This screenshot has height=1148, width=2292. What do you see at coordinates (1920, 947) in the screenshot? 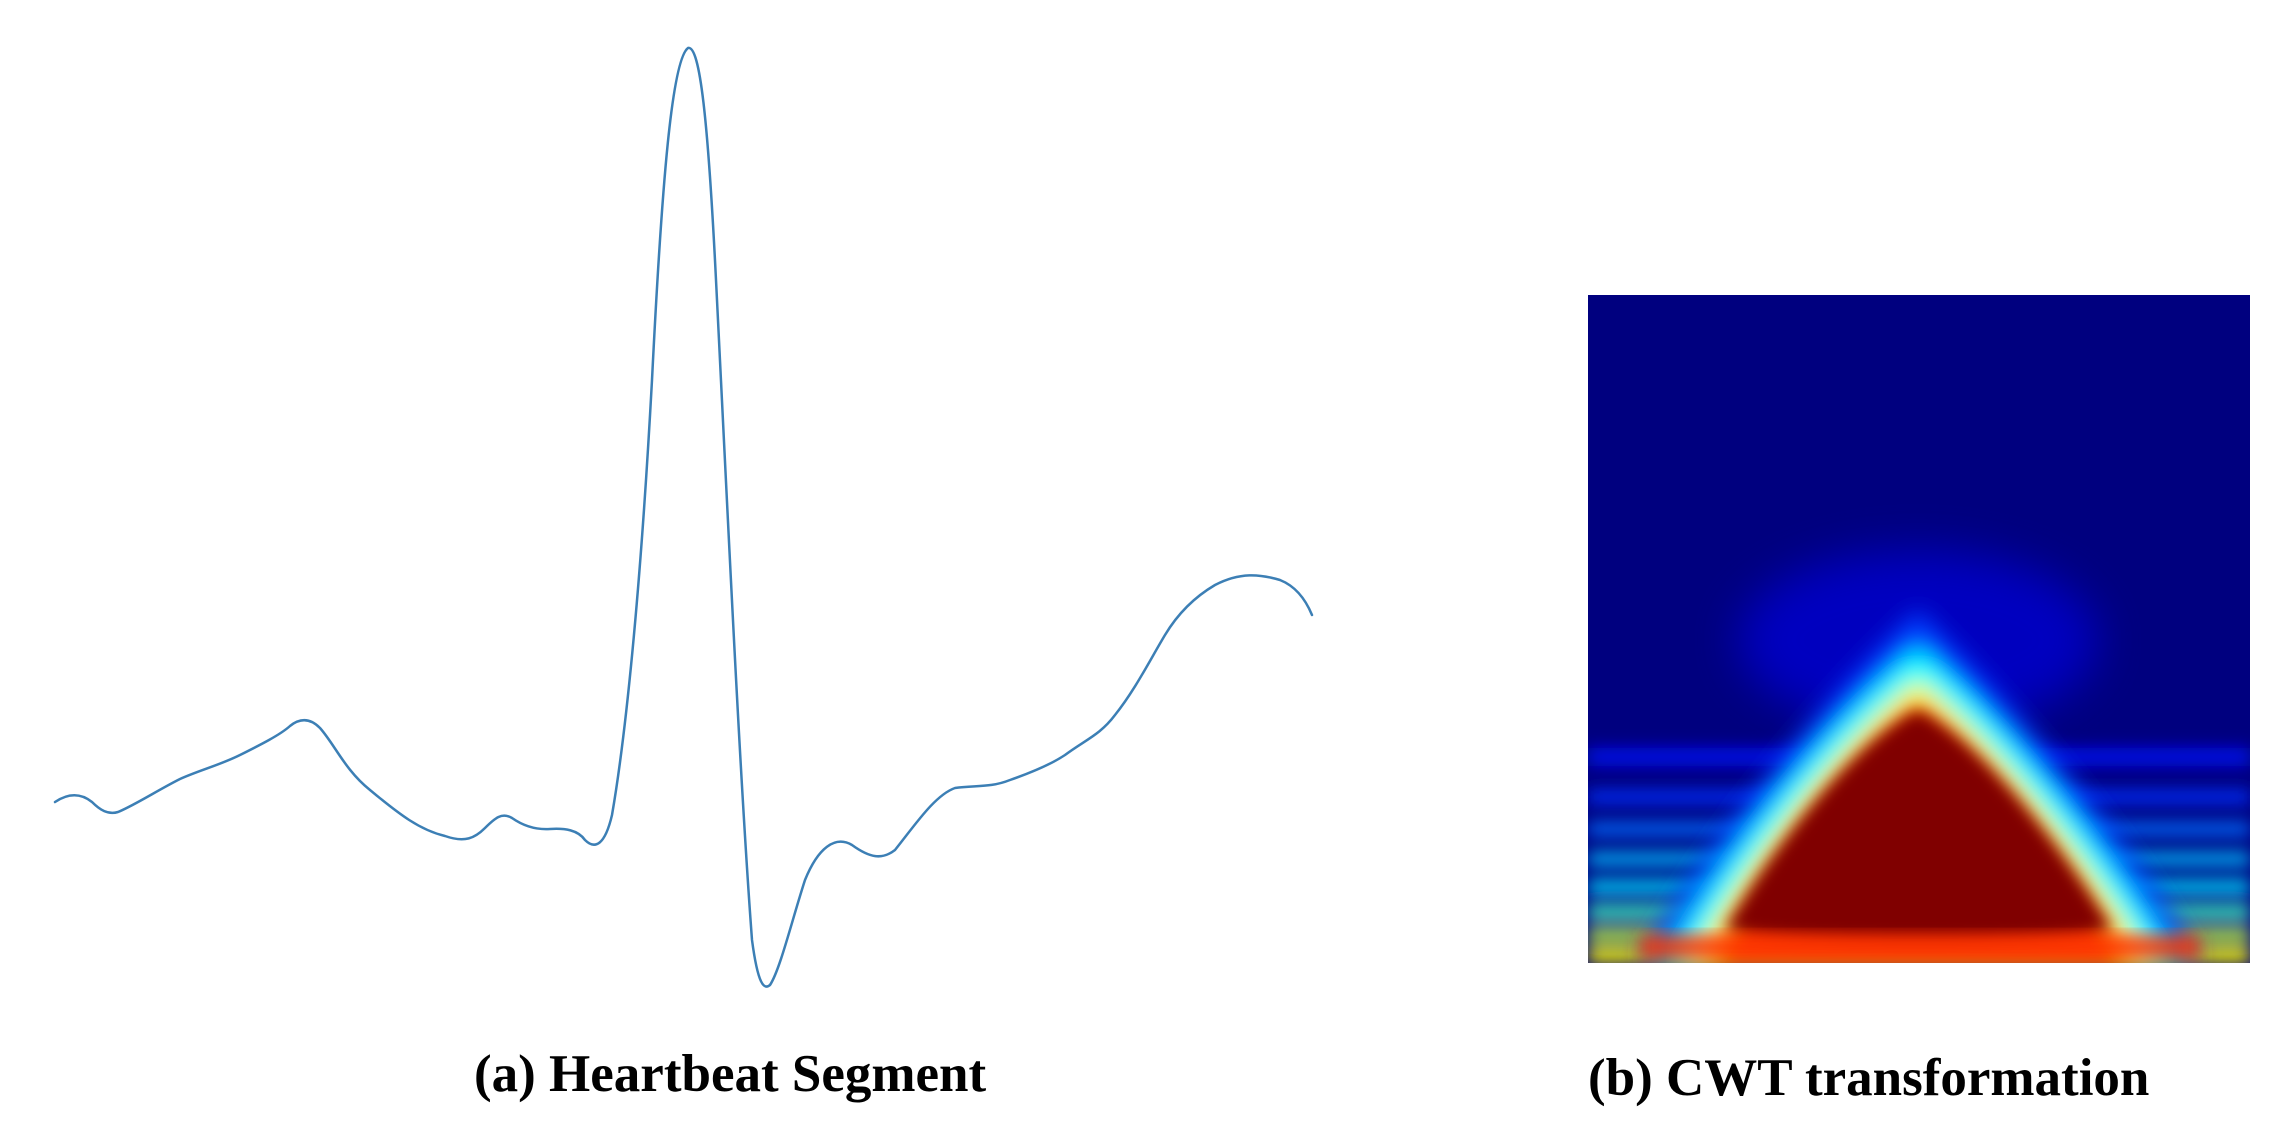
I see `scalogram-bottom-band` at bounding box center [1920, 947].